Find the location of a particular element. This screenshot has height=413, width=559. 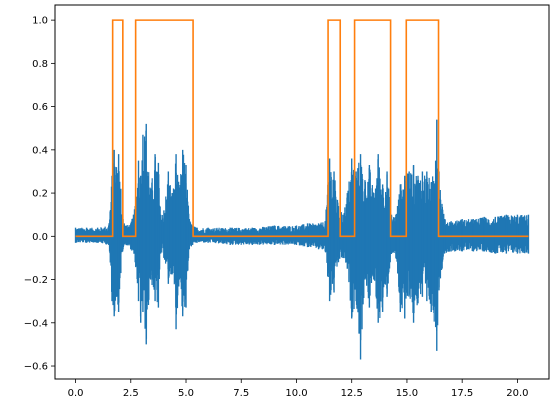

x-tick-label: 20.0 is located at coordinates (517, 393).